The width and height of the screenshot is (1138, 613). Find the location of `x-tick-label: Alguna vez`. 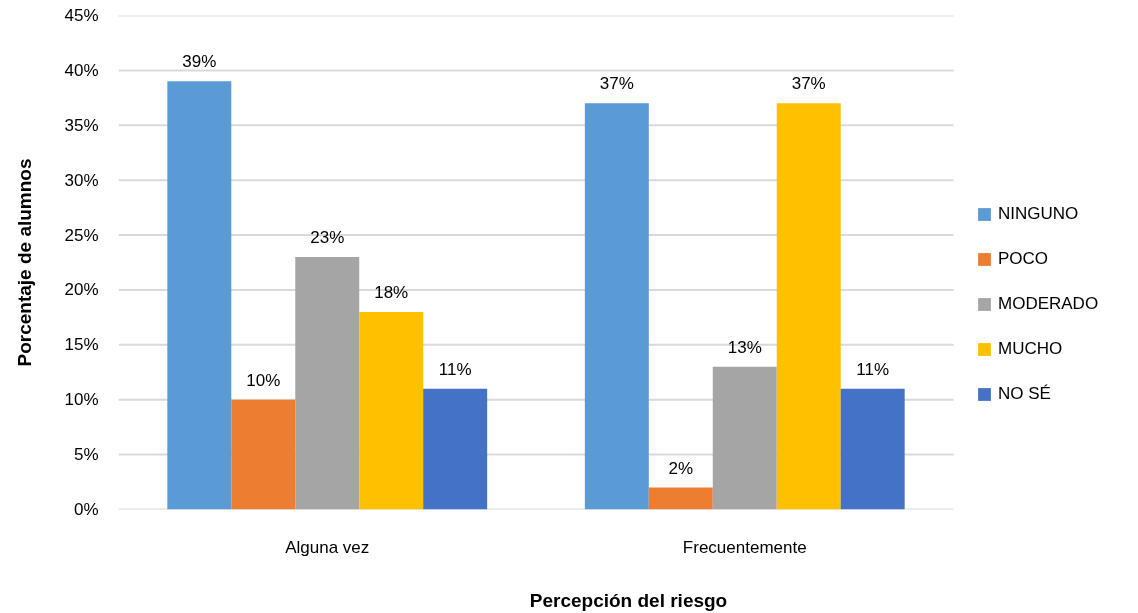

x-tick-label: Alguna vez is located at coordinates (327, 547).